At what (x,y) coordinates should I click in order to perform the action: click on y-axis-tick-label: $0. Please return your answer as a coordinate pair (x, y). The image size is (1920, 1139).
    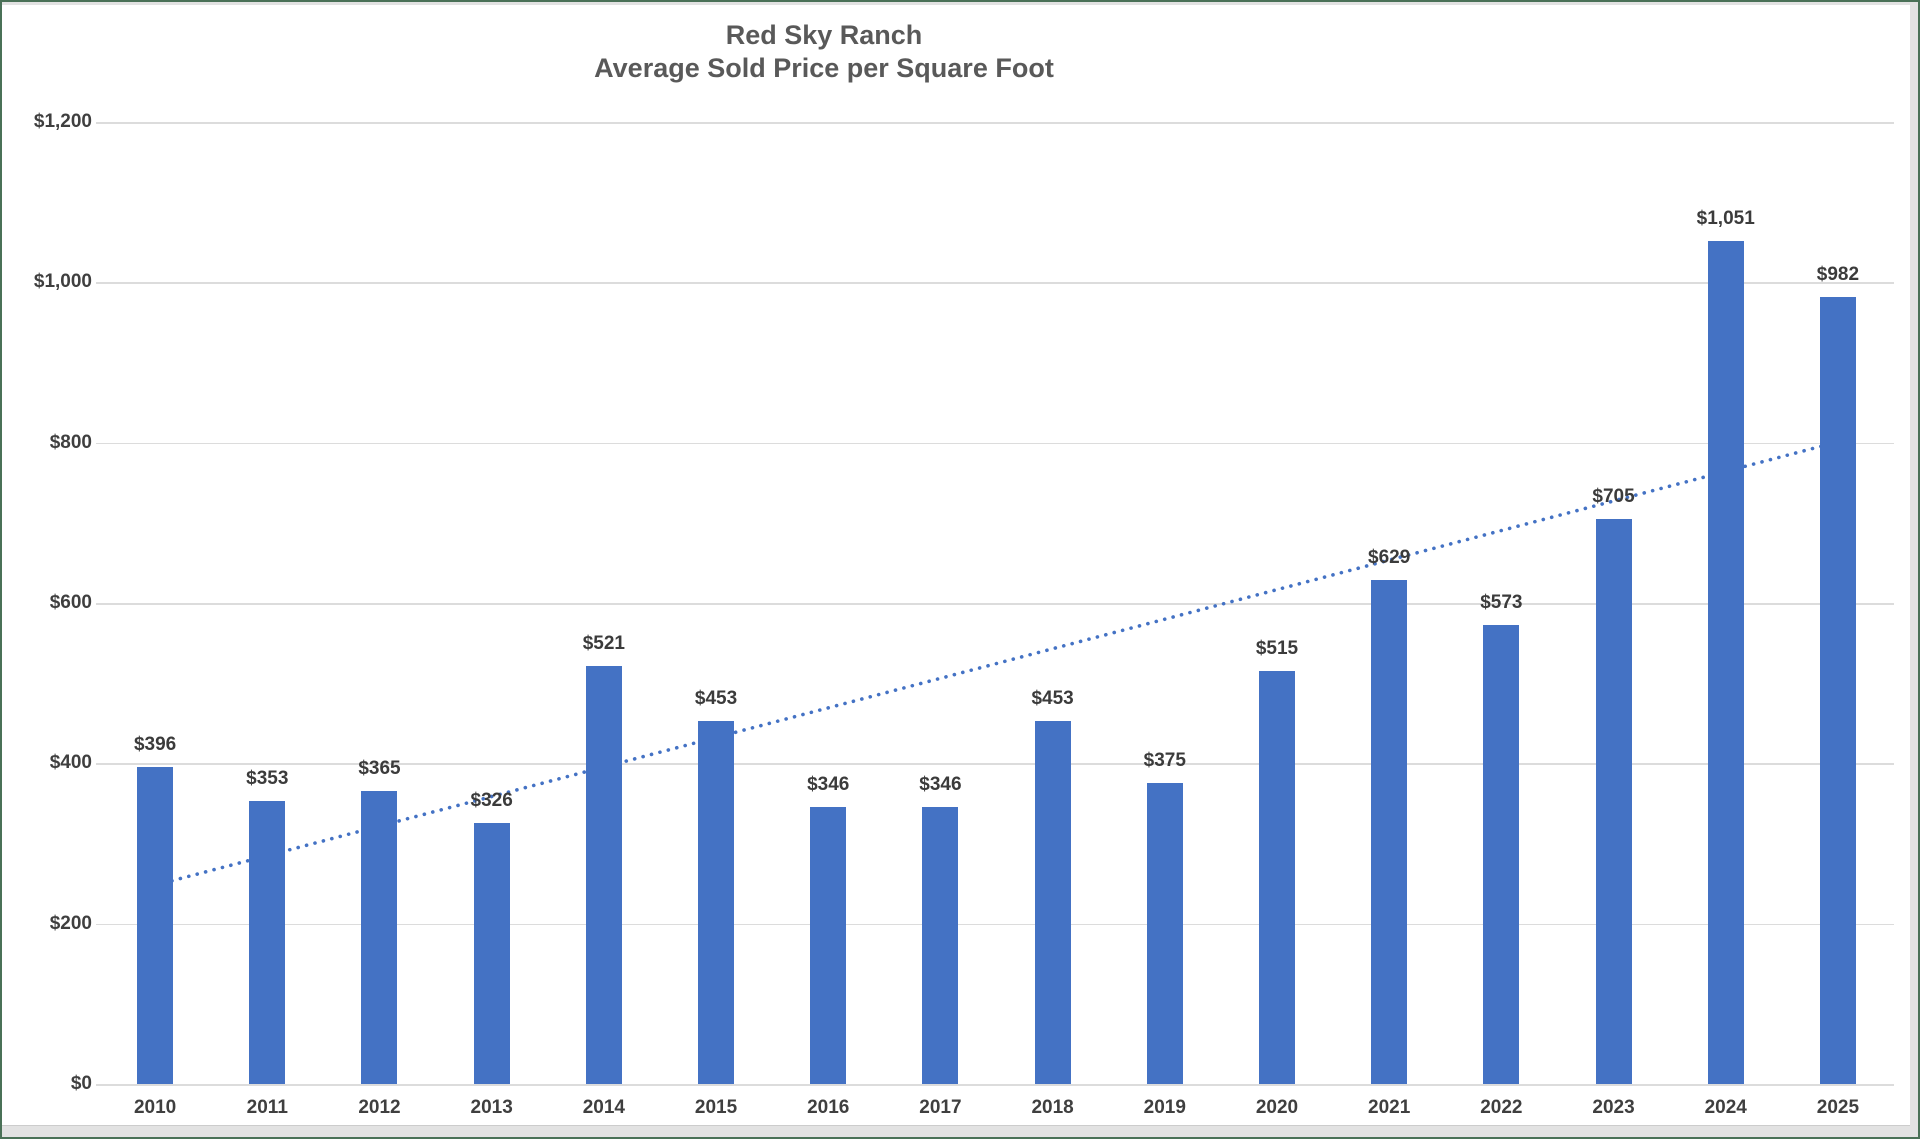
    Looking at the image, I should click on (81, 1083).